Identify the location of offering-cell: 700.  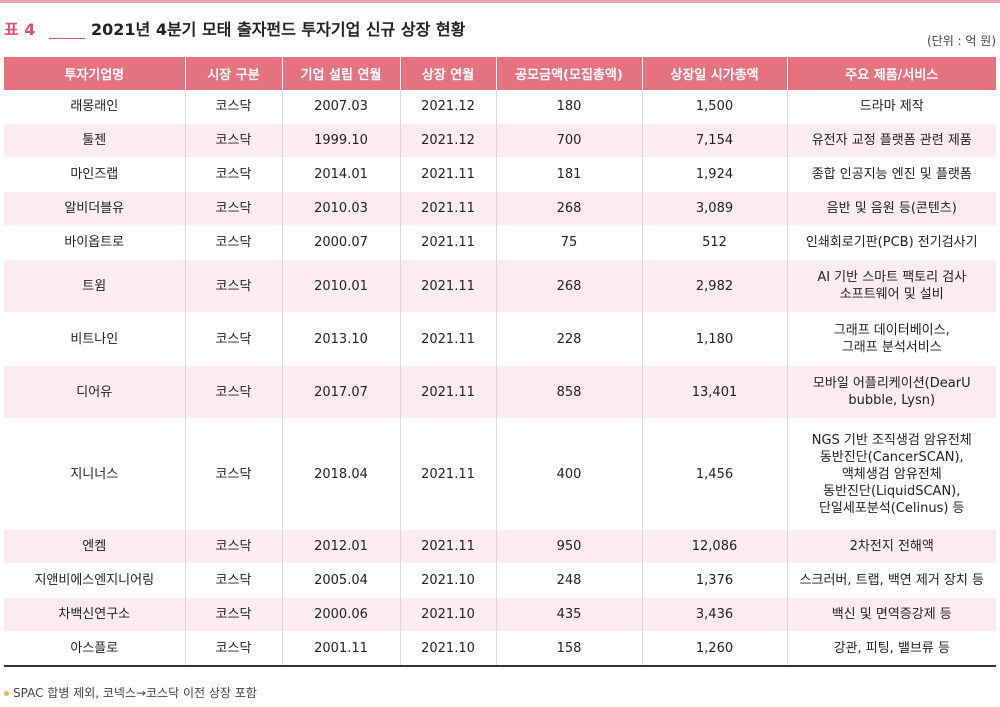
(568, 140).